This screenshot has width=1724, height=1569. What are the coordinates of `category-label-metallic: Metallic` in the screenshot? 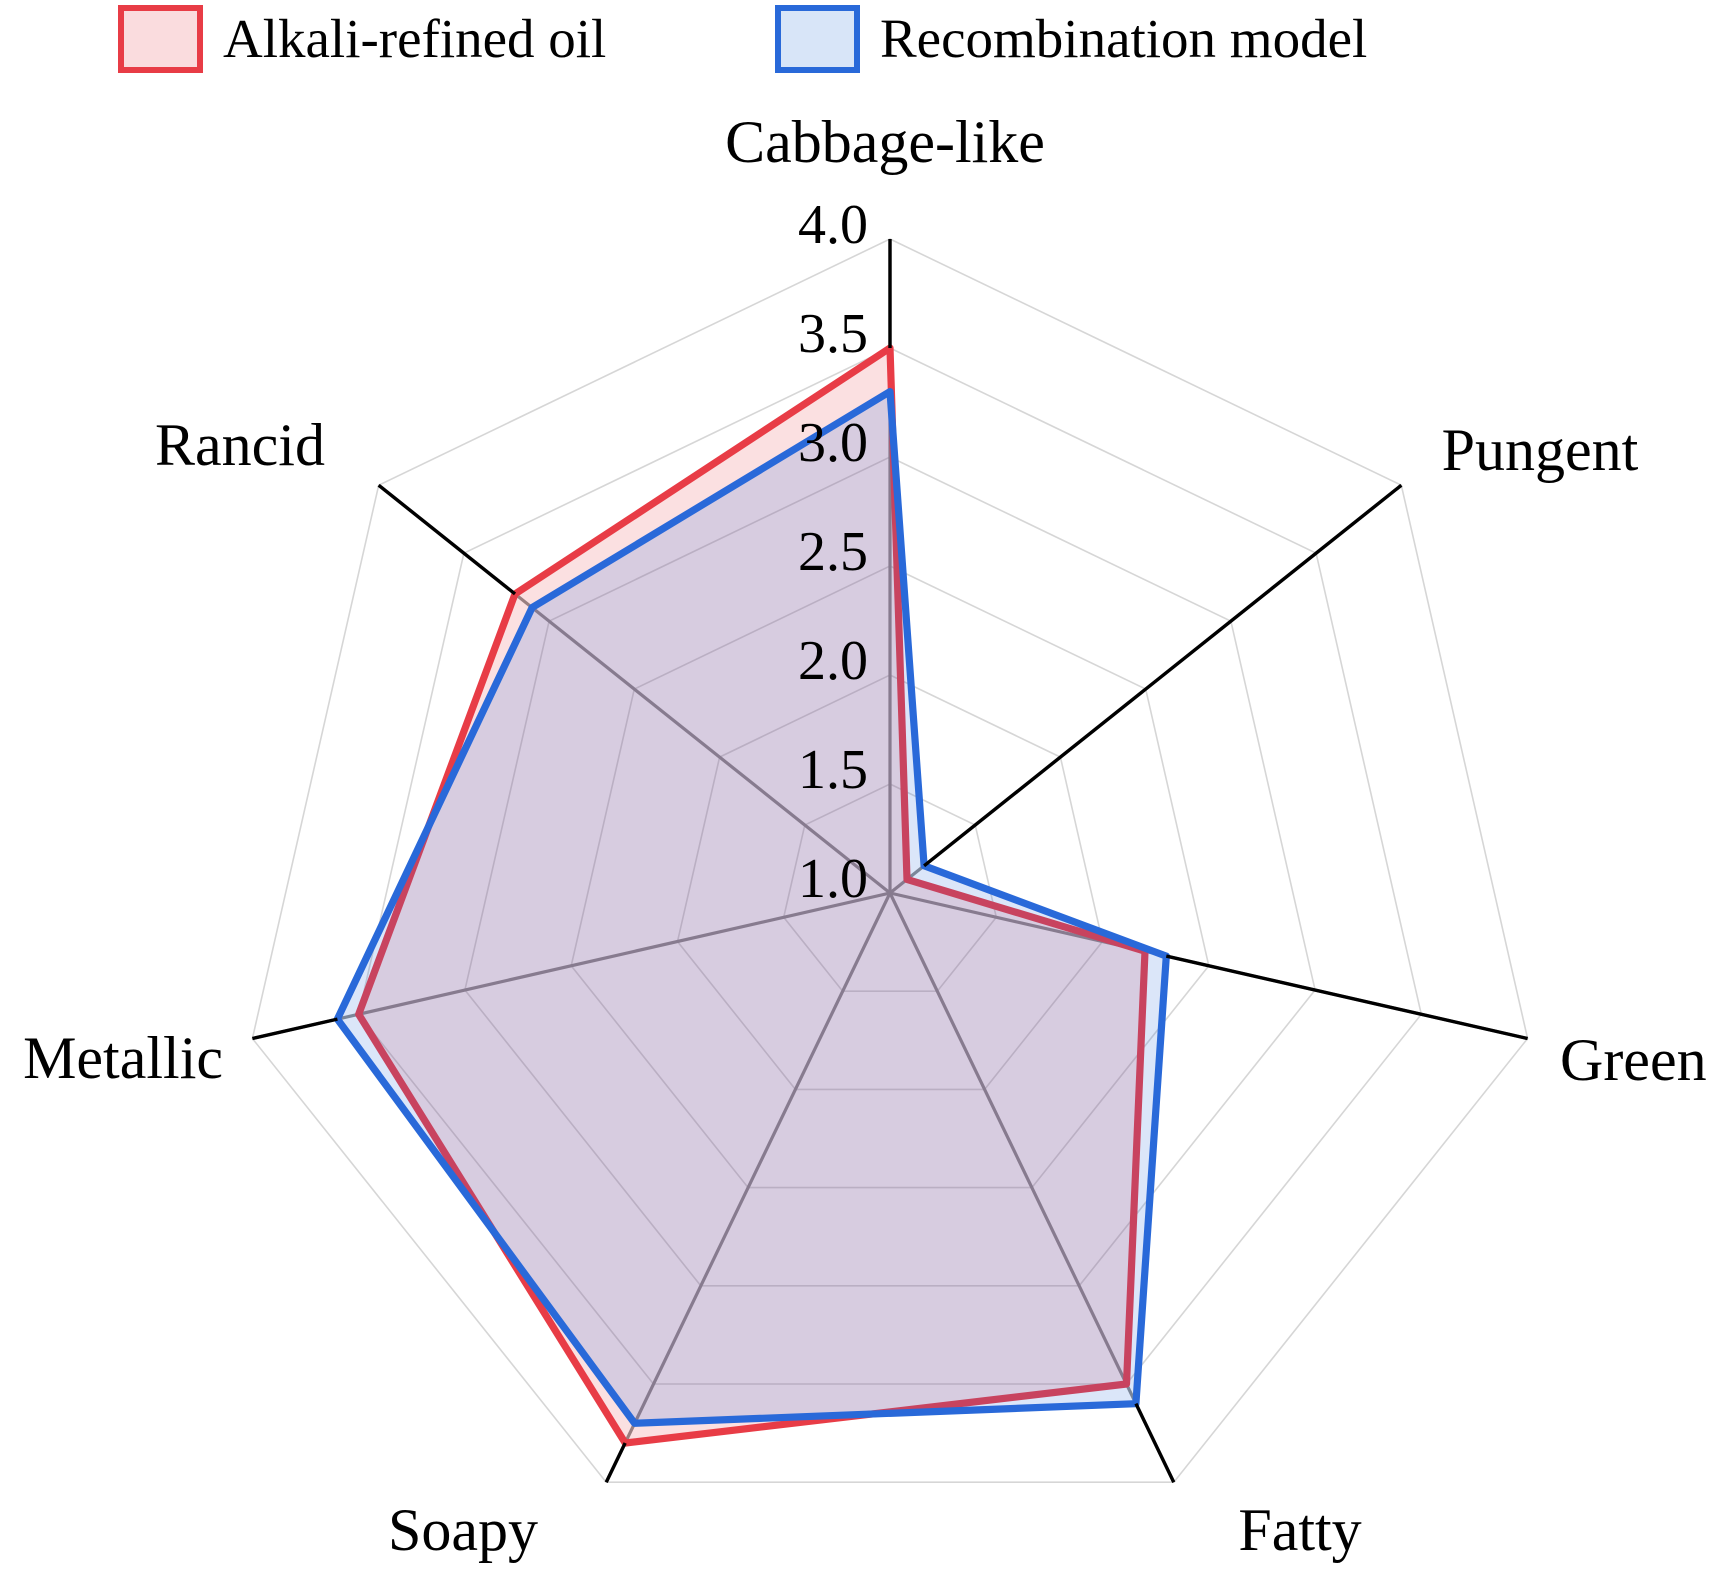 It's located at (123, 1058).